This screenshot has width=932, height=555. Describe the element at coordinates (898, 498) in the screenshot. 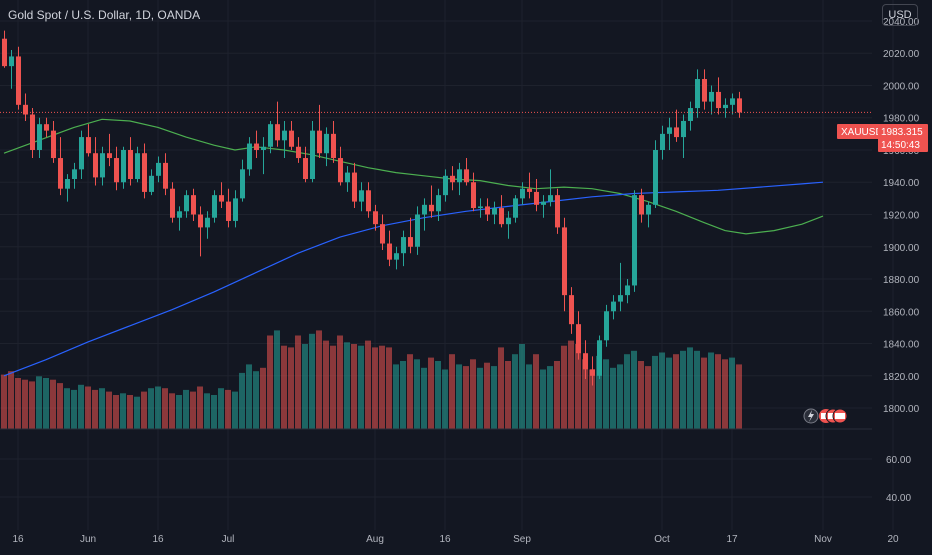

I see `volume-tick-label: 40.00` at that location.